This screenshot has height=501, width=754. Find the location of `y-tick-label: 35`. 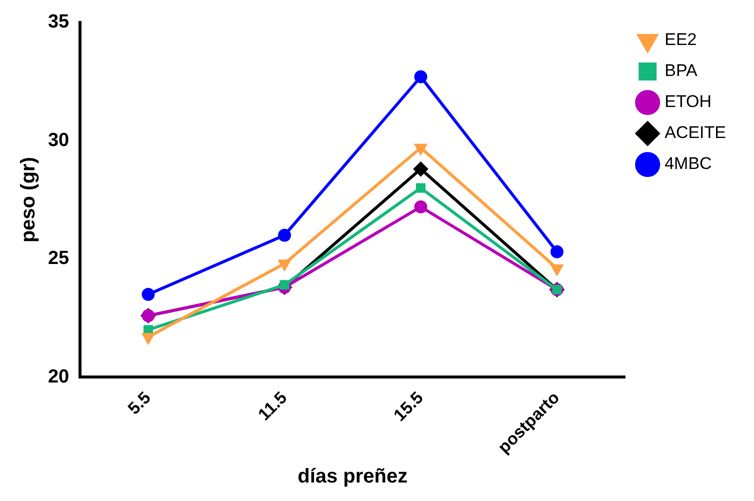

y-tick-label: 35 is located at coordinates (59, 22).